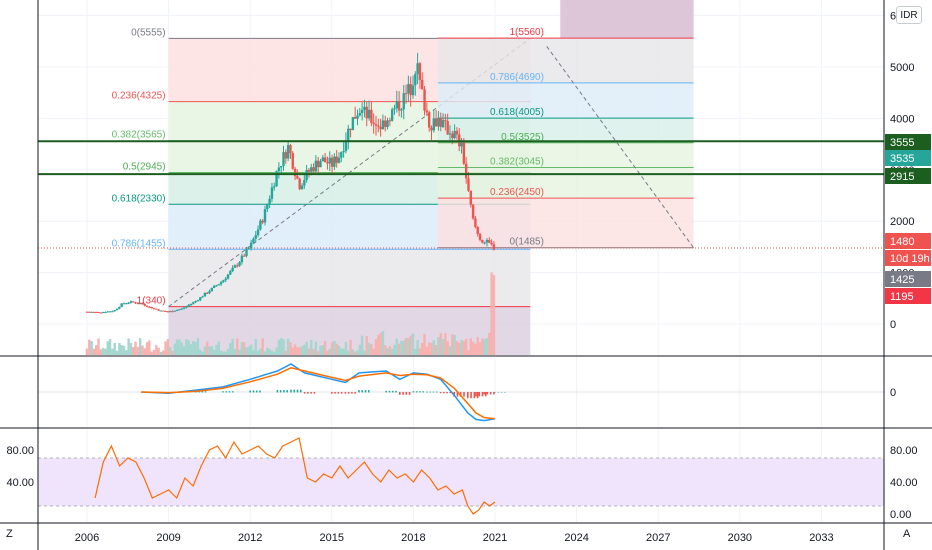  What do you see at coordinates (902, 177) in the screenshot?
I see `price-axis-label: 2915` at bounding box center [902, 177].